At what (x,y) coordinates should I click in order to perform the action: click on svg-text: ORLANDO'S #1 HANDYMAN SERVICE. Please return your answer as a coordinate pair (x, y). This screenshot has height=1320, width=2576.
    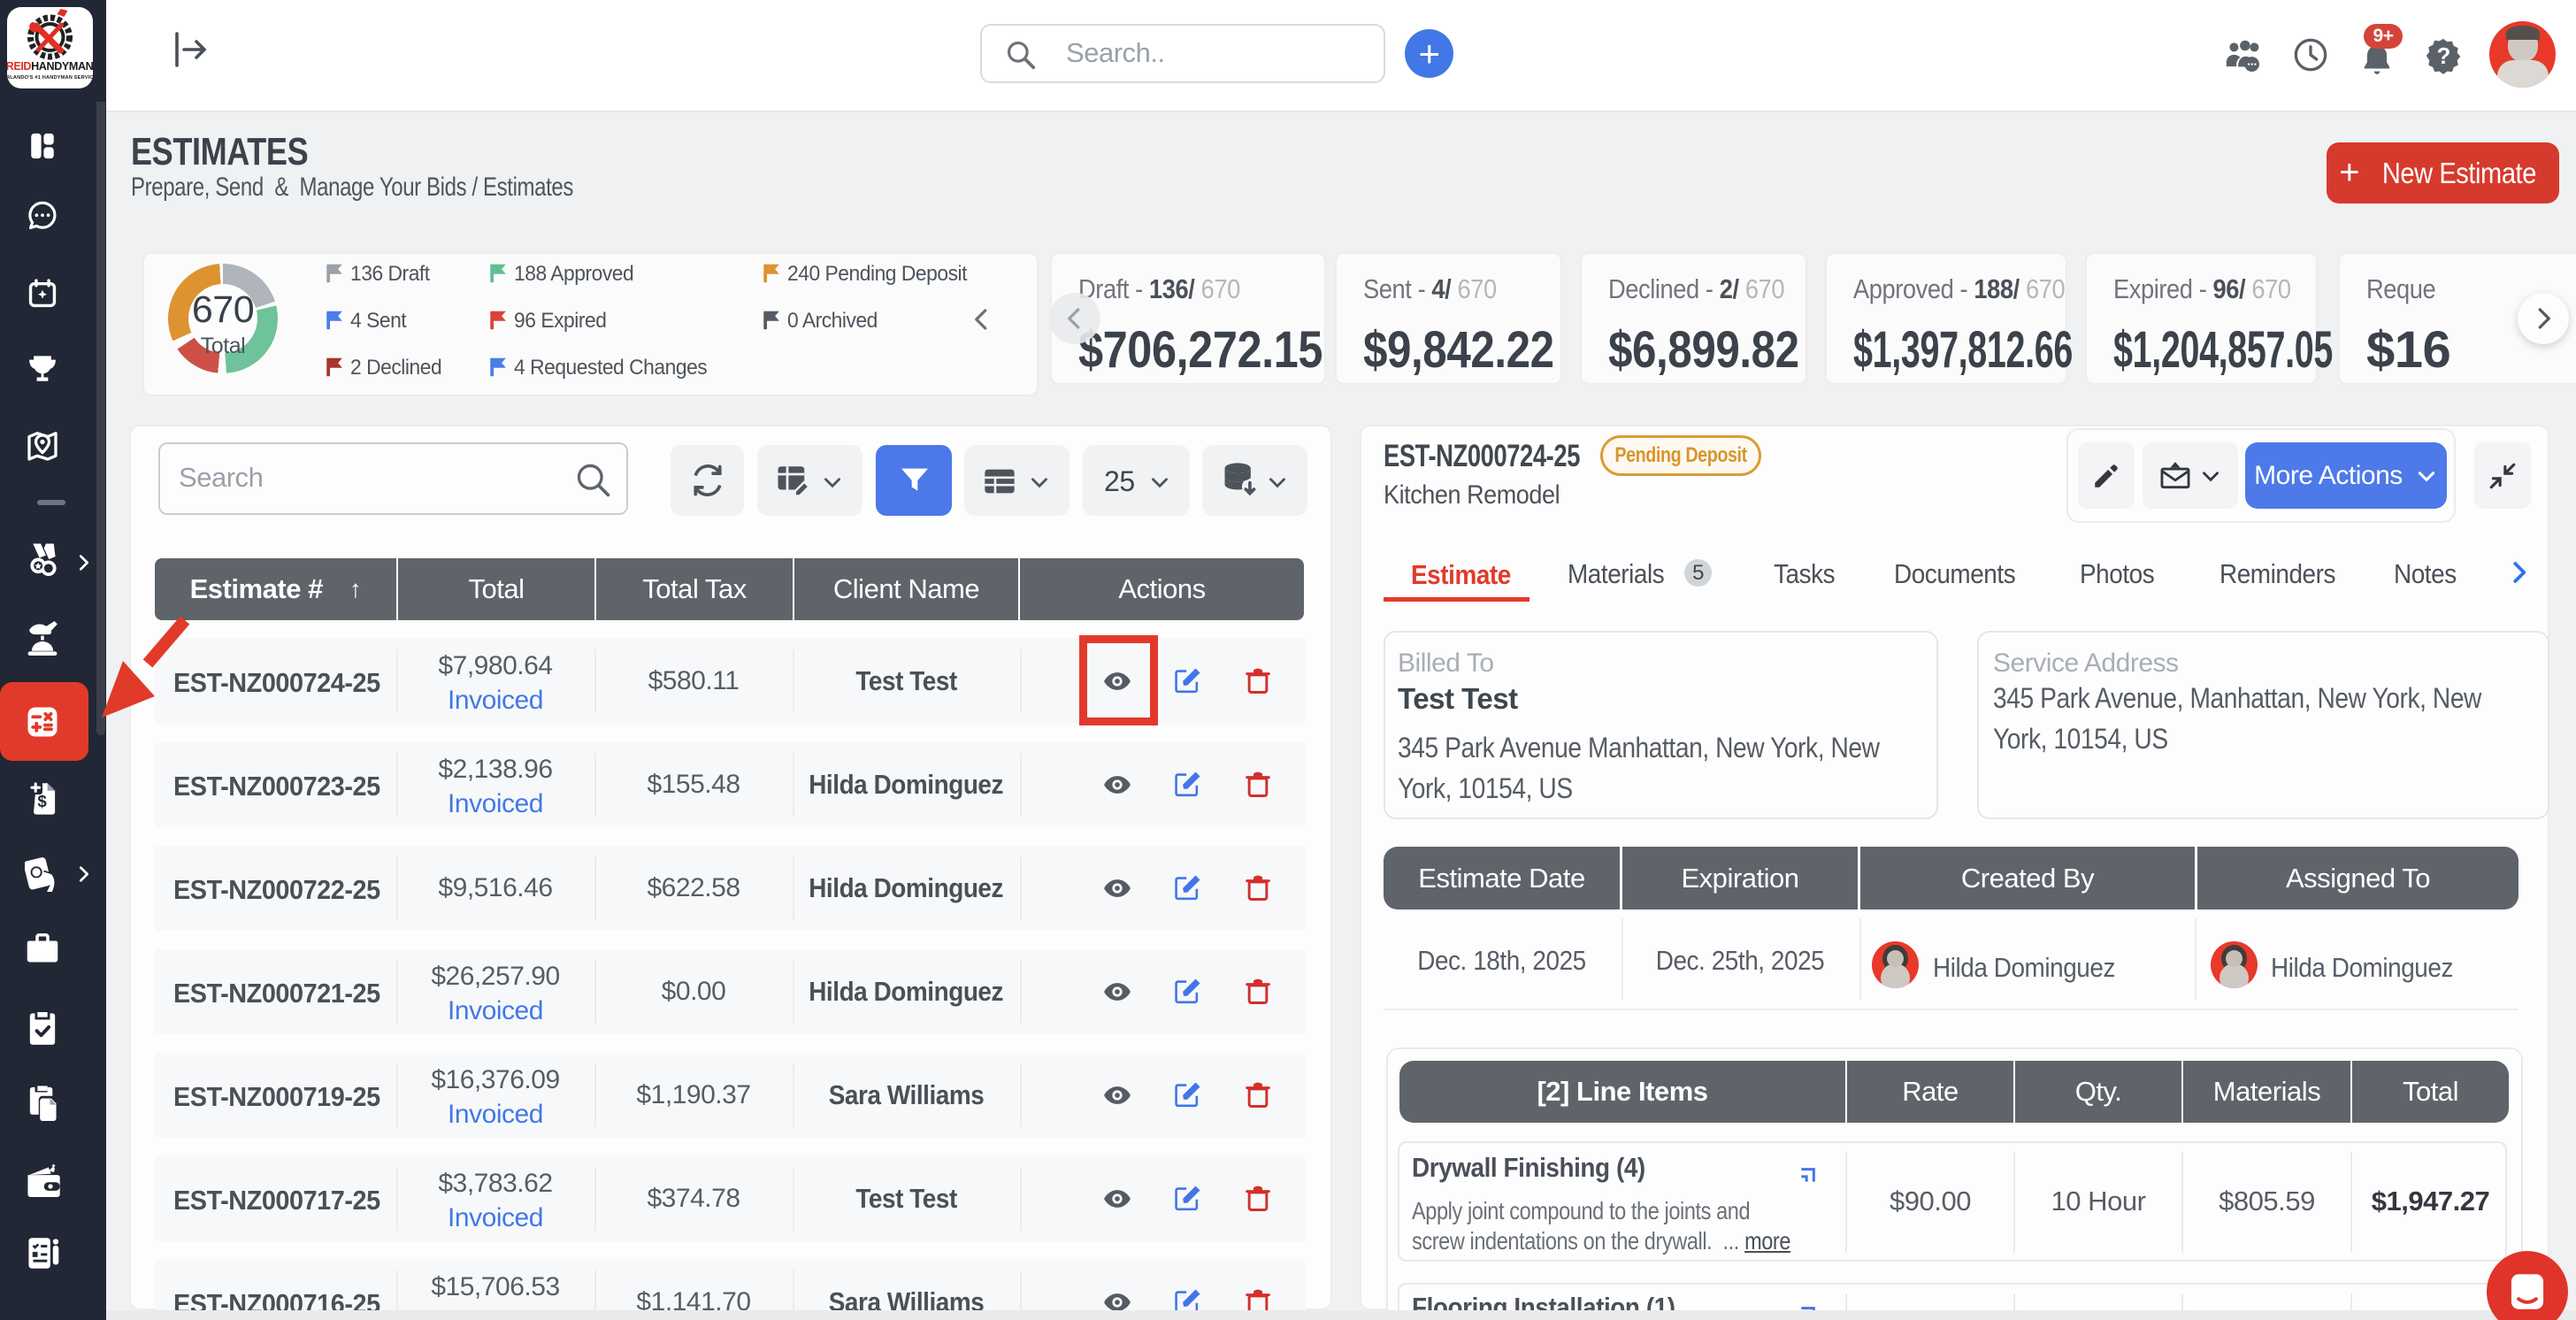
    Looking at the image, I should click on (50, 78).